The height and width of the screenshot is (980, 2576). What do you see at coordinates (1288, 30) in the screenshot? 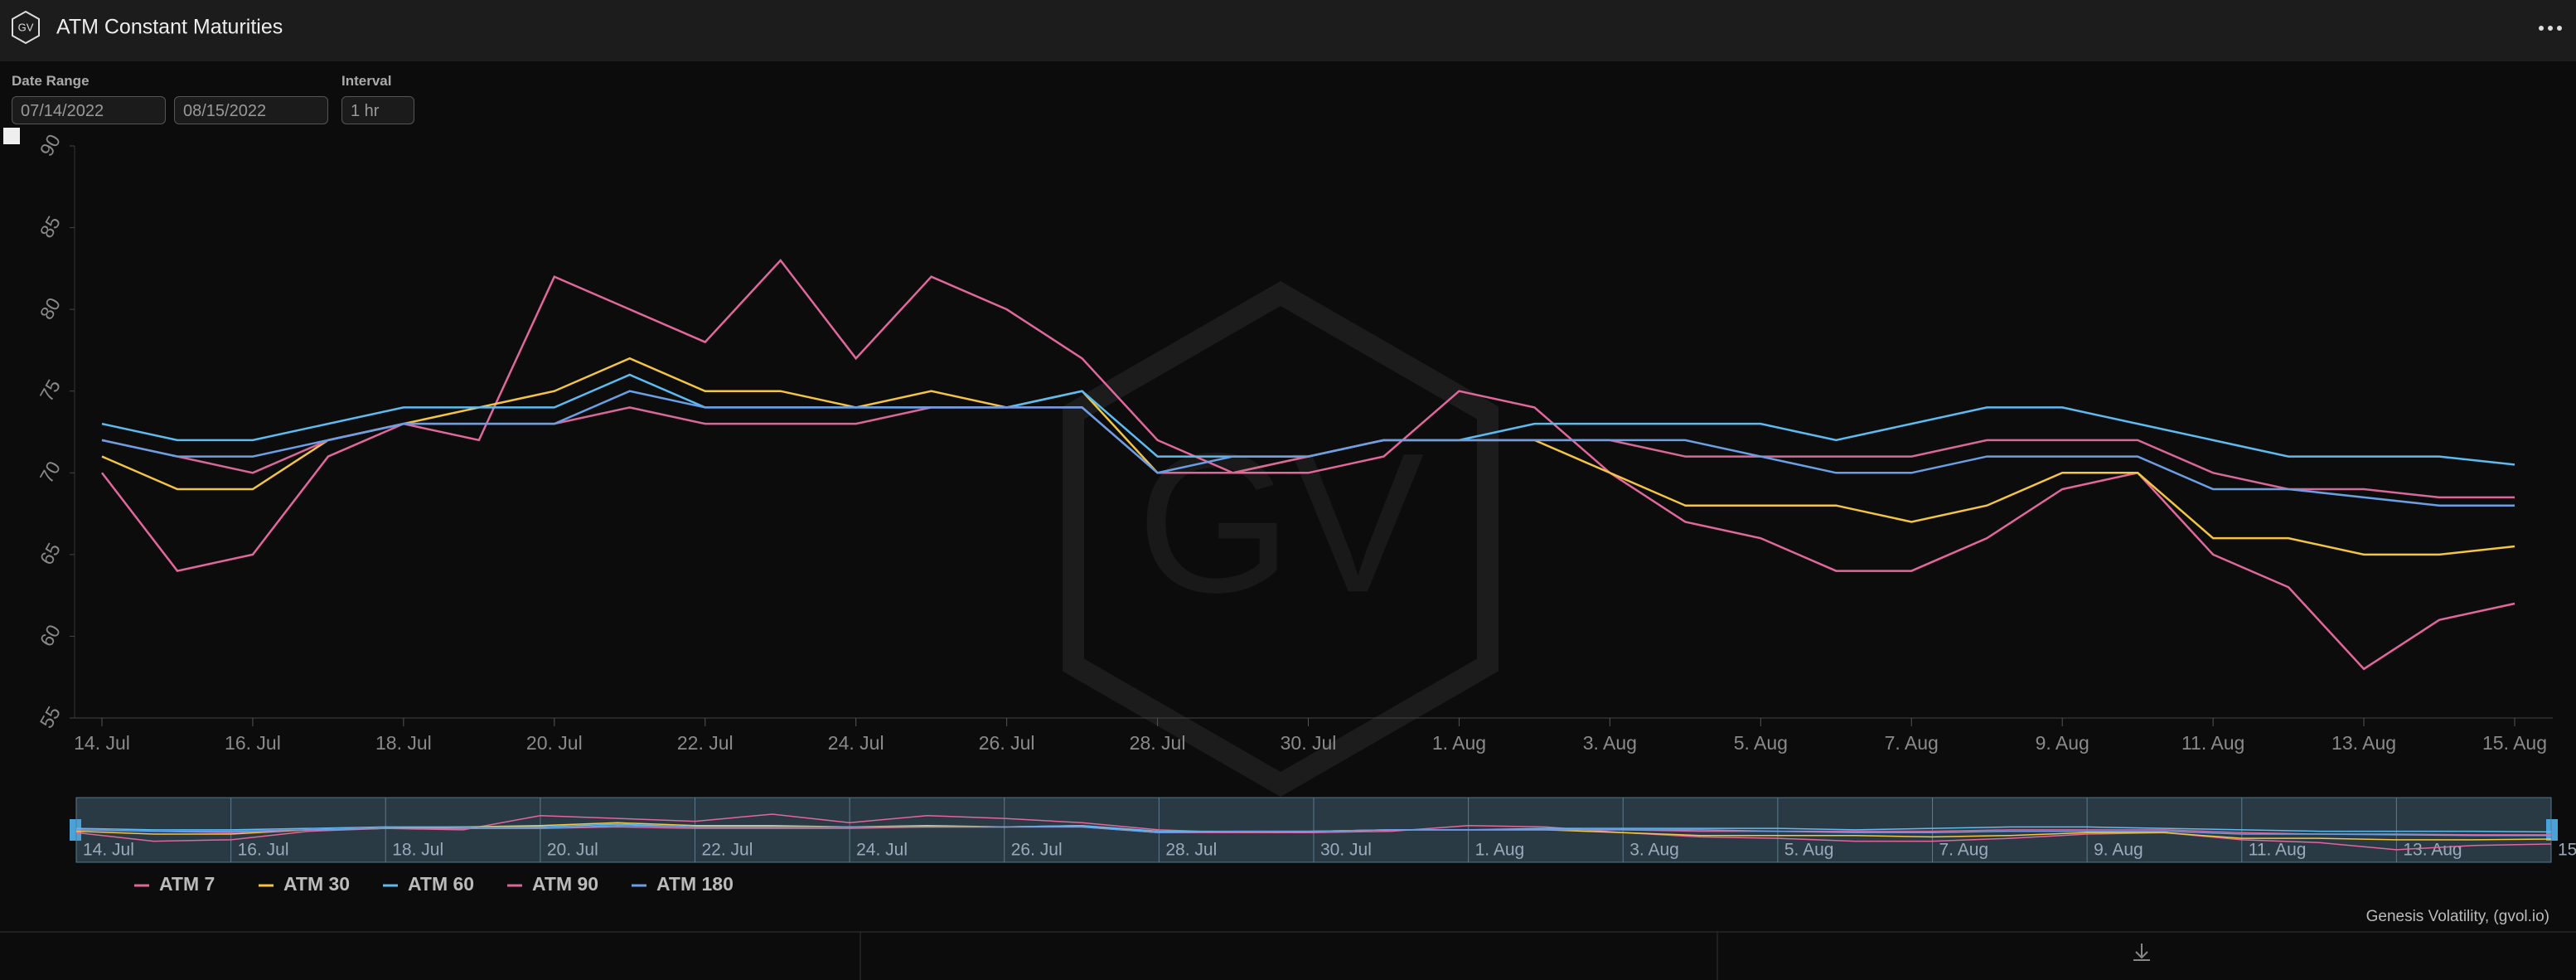
I see `header-bar` at bounding box center [1288, 30].